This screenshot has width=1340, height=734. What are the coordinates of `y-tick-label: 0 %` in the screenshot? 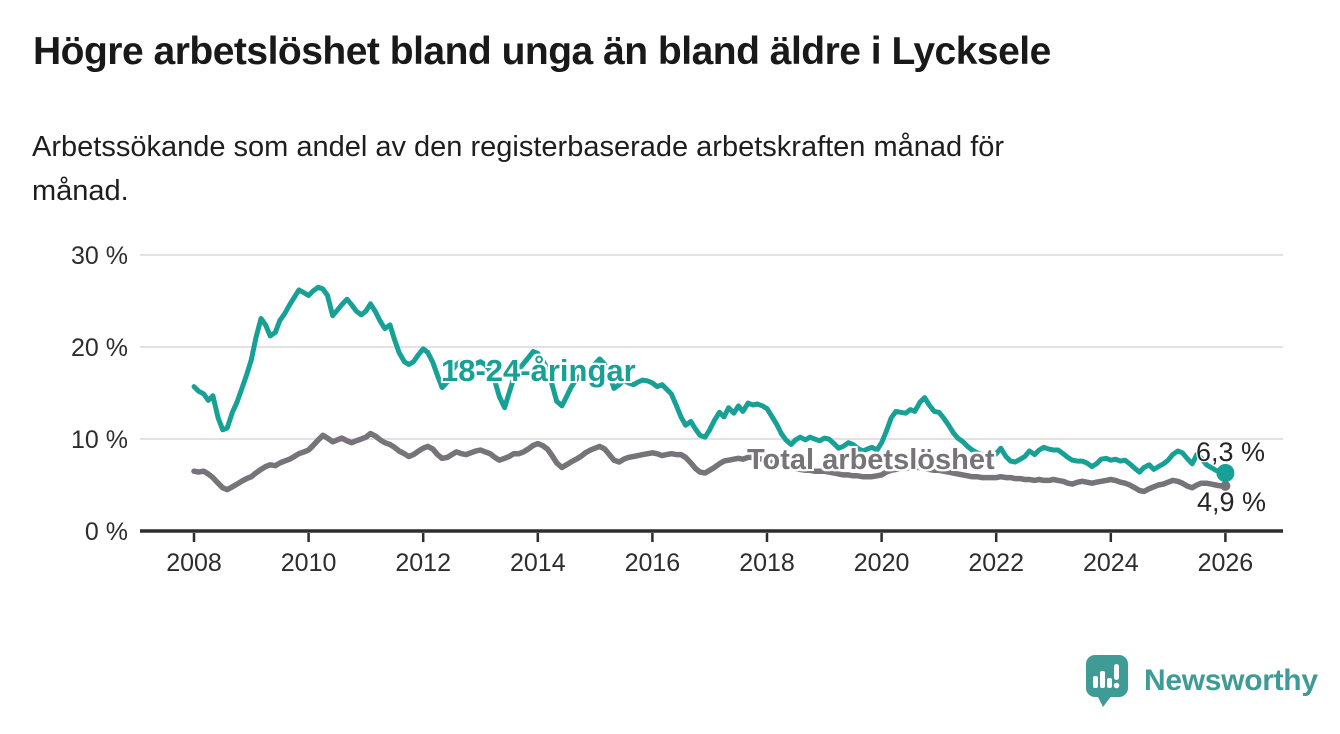 It's located at (106, 532).